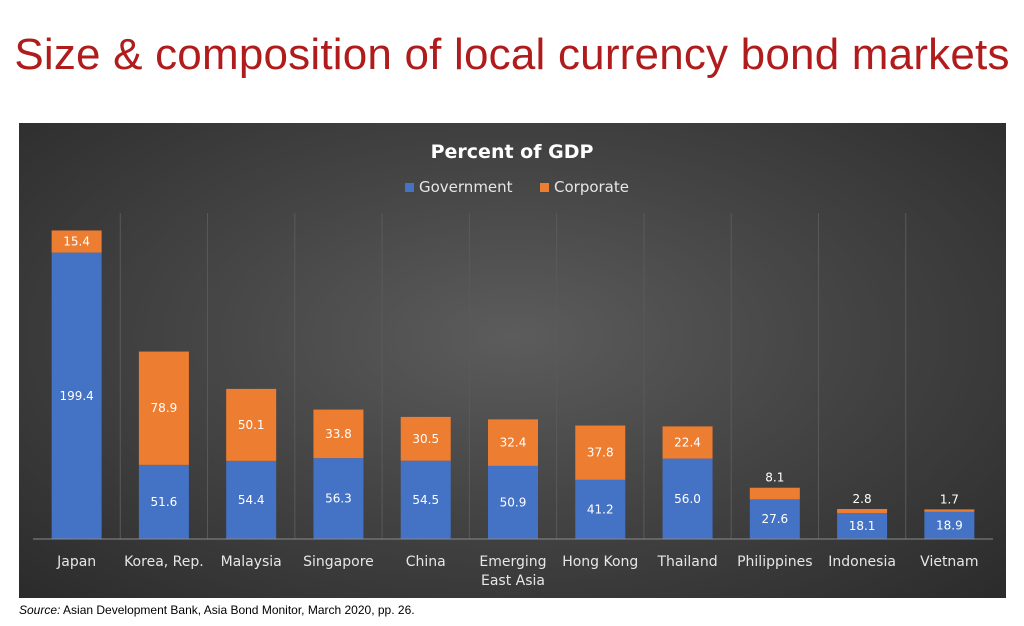  I want to click on data-label-government: 18.1, so click(862, 526).